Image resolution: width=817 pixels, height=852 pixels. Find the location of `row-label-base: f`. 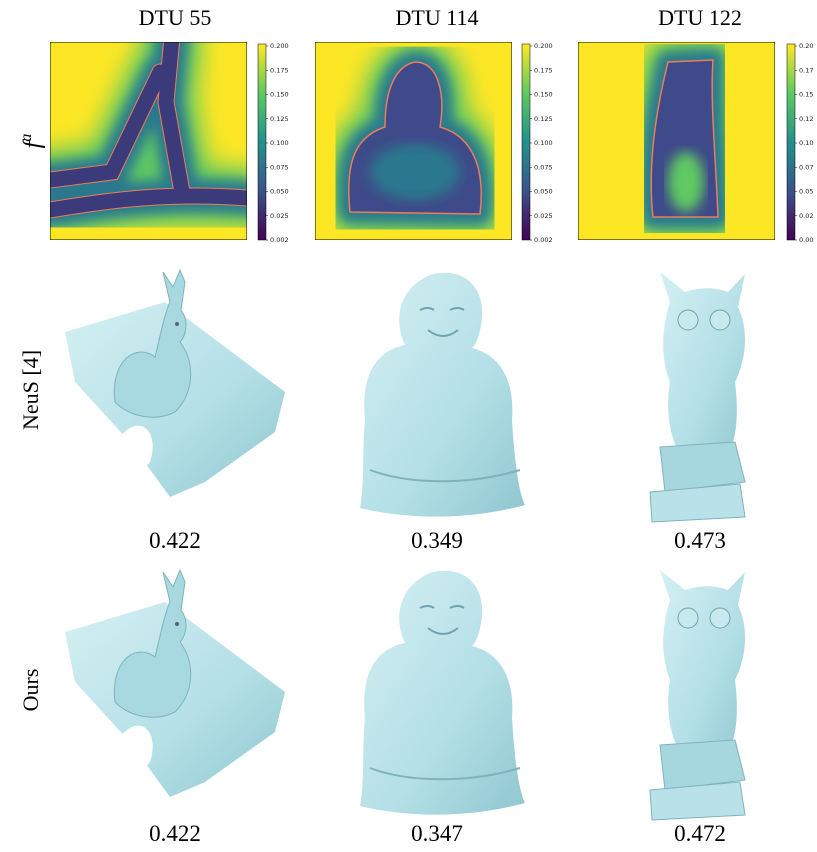

row-label-base: f is located at coordinates (33, 143).